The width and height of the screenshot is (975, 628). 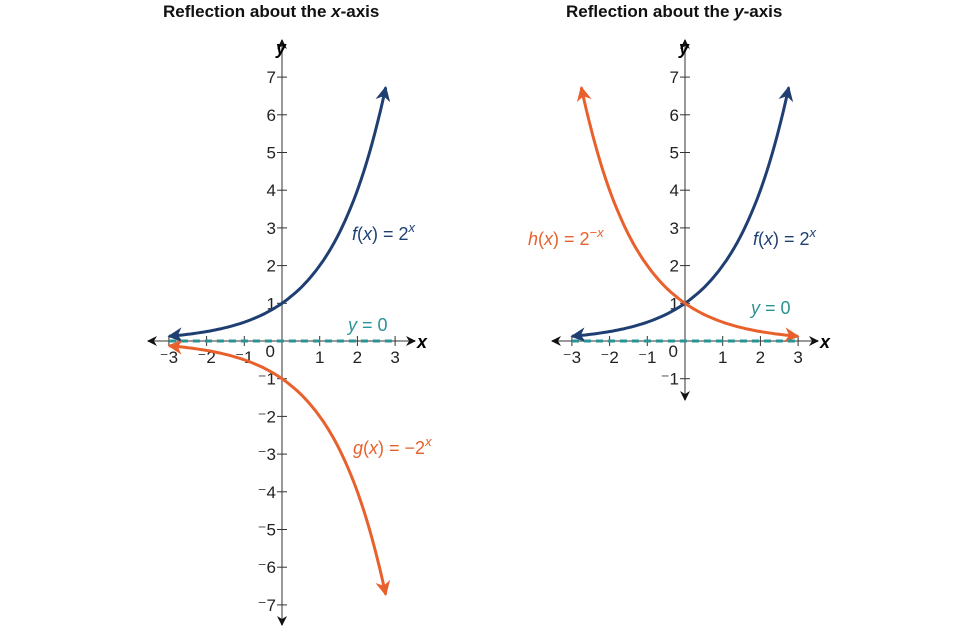 I want to click on series-label: g(x) = −2x, so click(x=392, y=446).